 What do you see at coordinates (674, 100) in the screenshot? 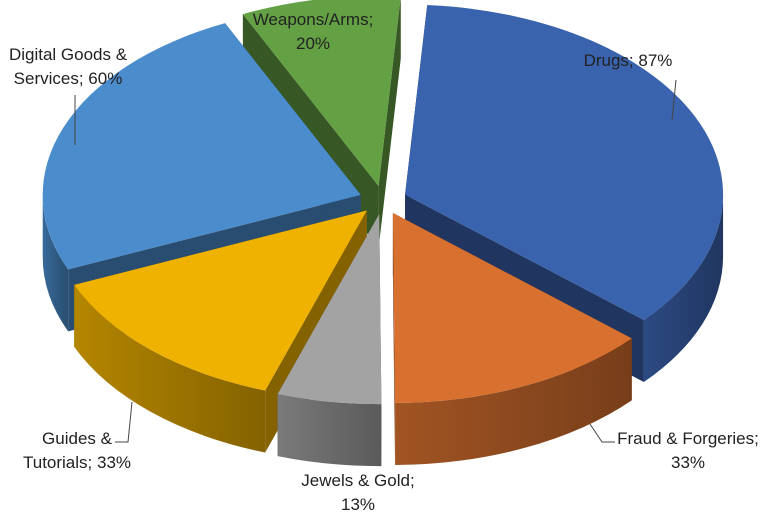
I see `leader-line-drugs` at bounding box center [674, 100].